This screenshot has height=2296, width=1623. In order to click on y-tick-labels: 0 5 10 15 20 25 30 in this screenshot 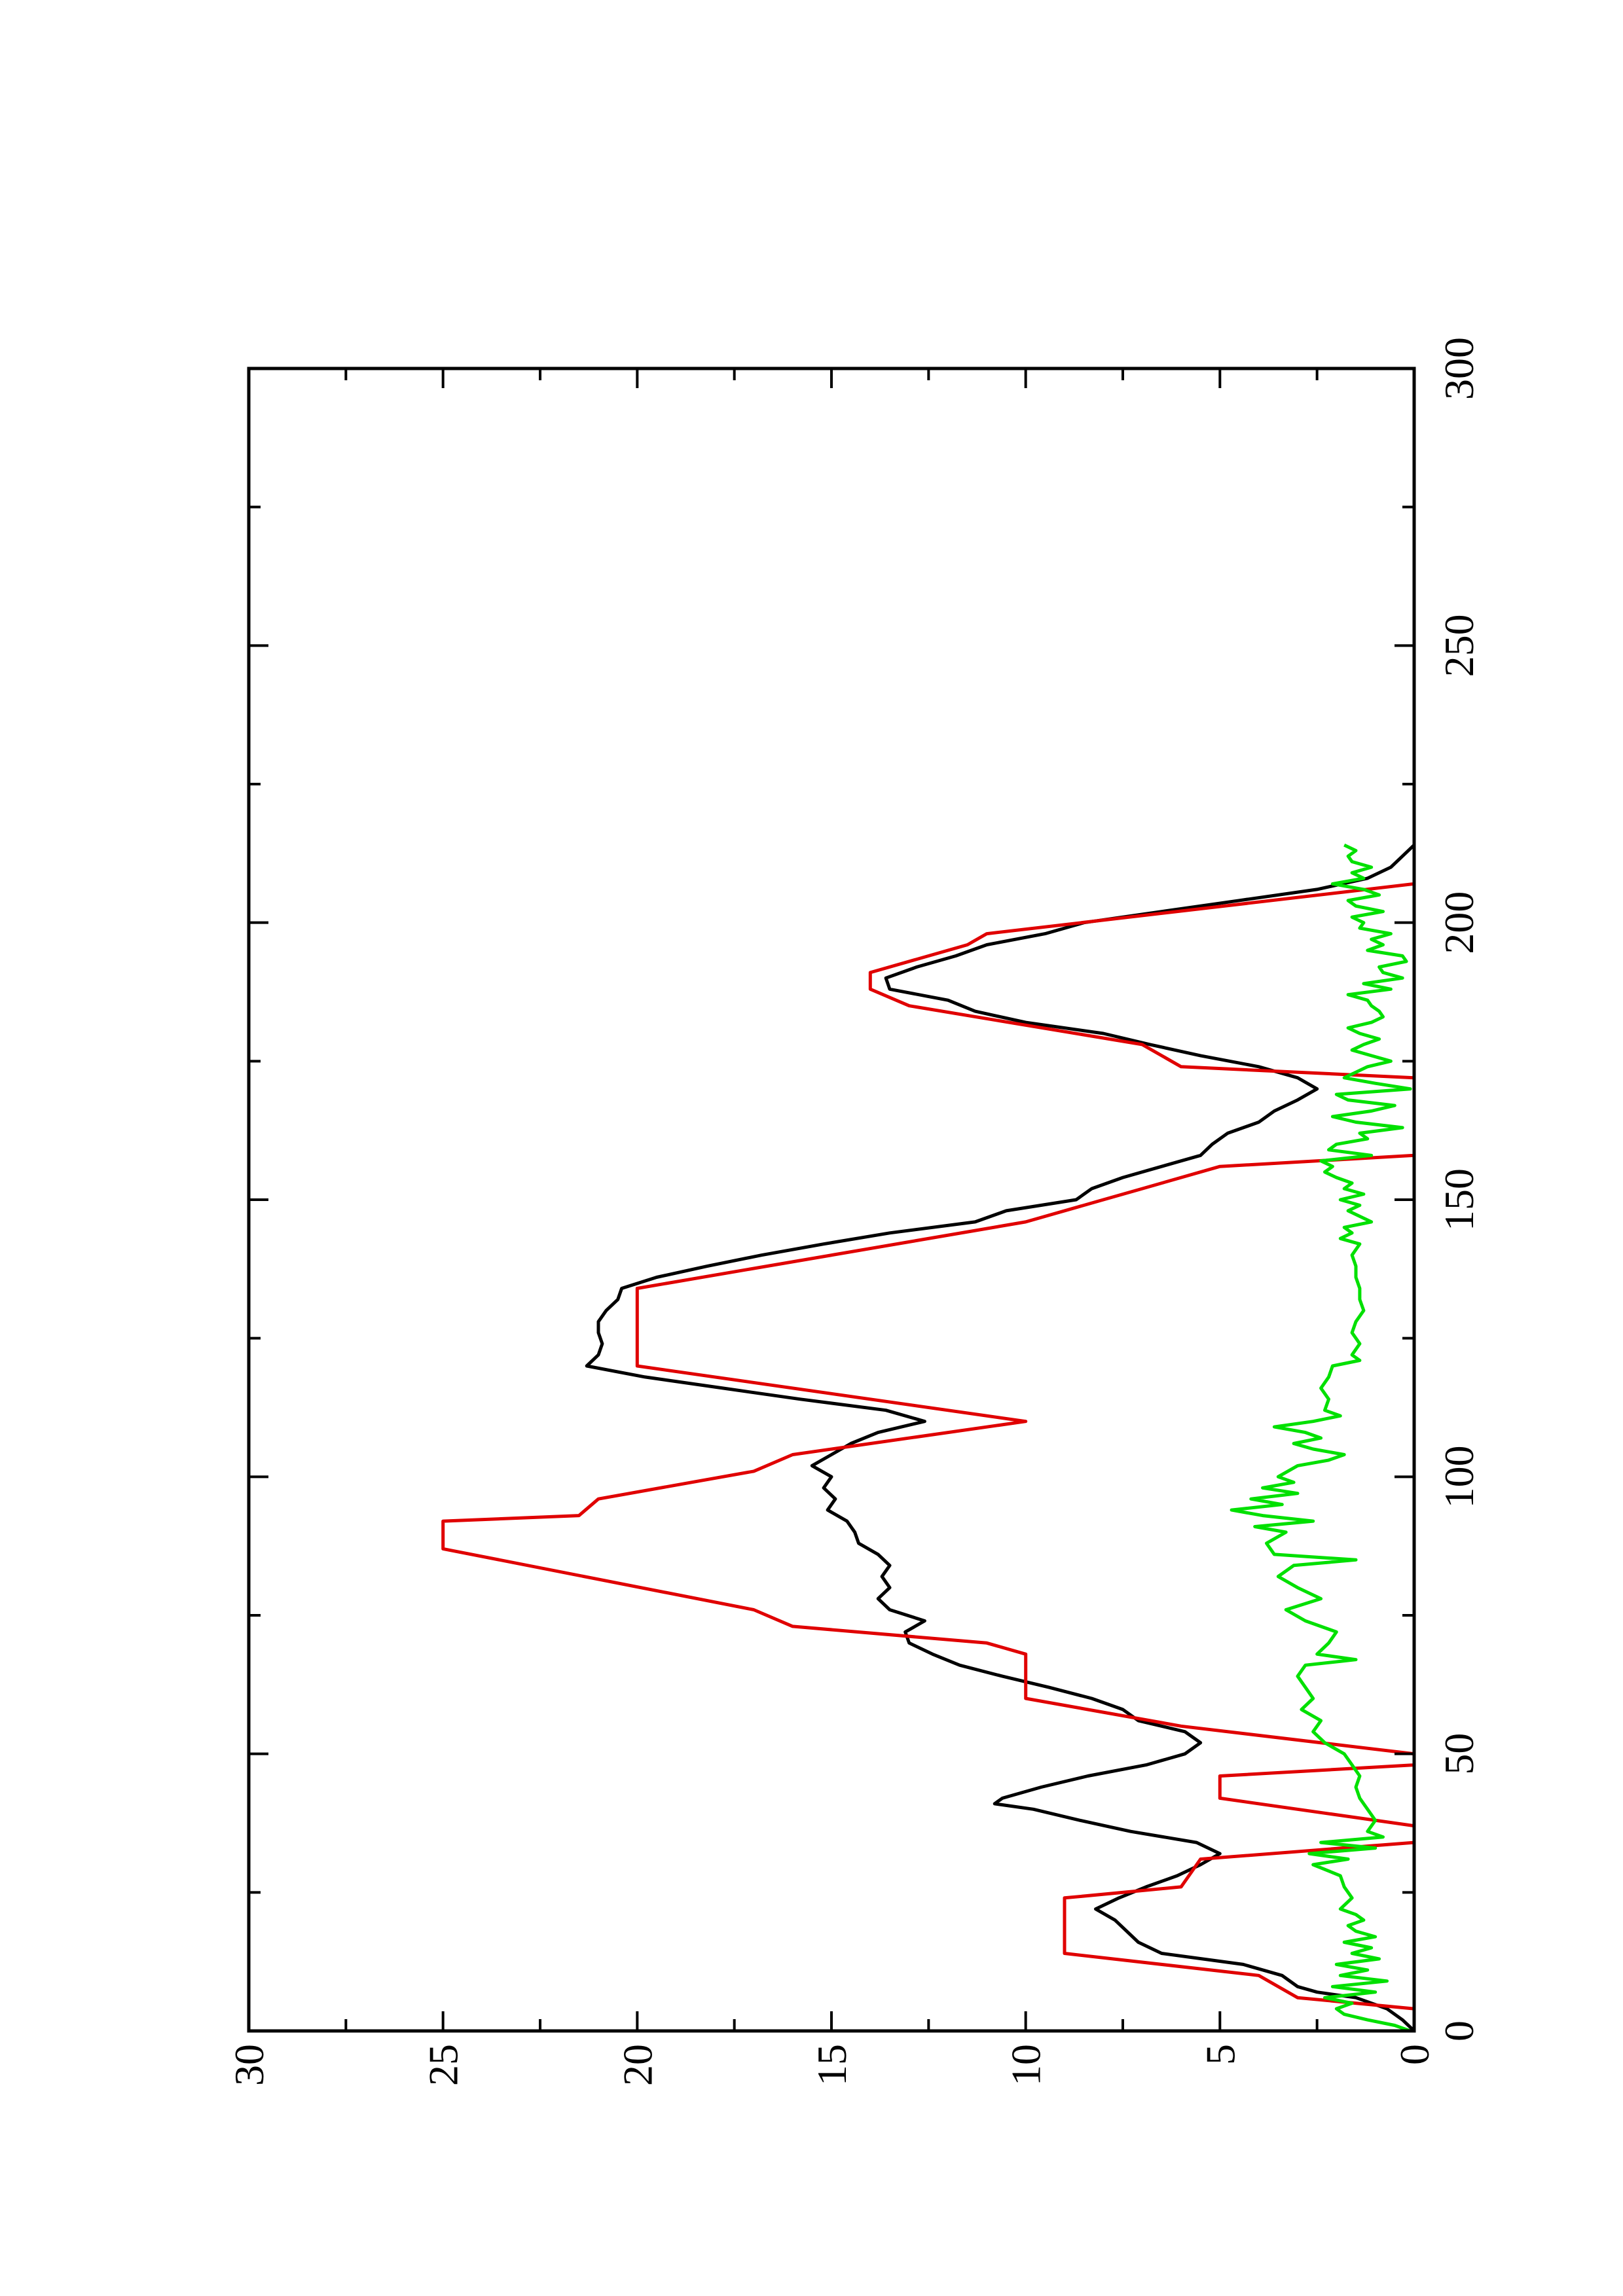, I will do `click(832, 2065)`.